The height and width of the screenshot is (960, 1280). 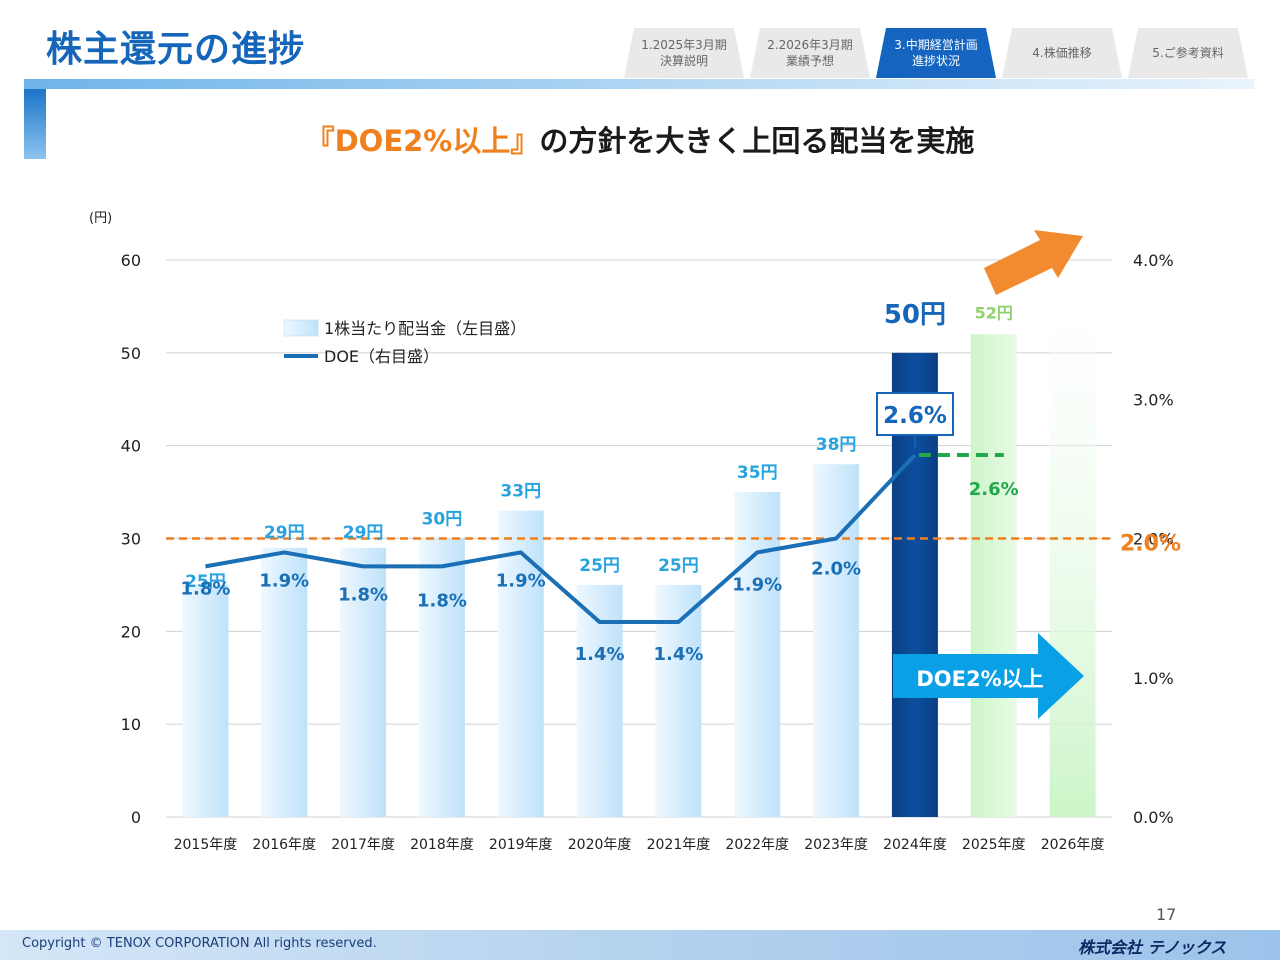 What do you see at coordinates (1166, 914) in the screenshot?
I see `page-number: 17` at bounding box center [1166, 914].